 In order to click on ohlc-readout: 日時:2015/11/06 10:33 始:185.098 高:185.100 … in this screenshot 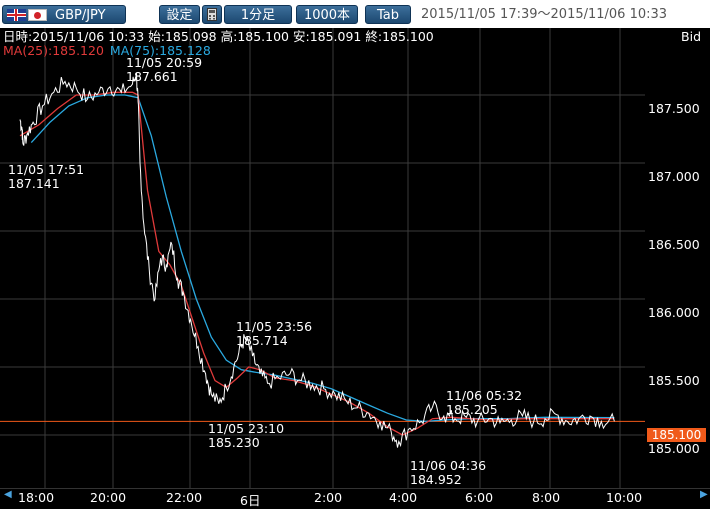, I will do `click(218, 36)`.